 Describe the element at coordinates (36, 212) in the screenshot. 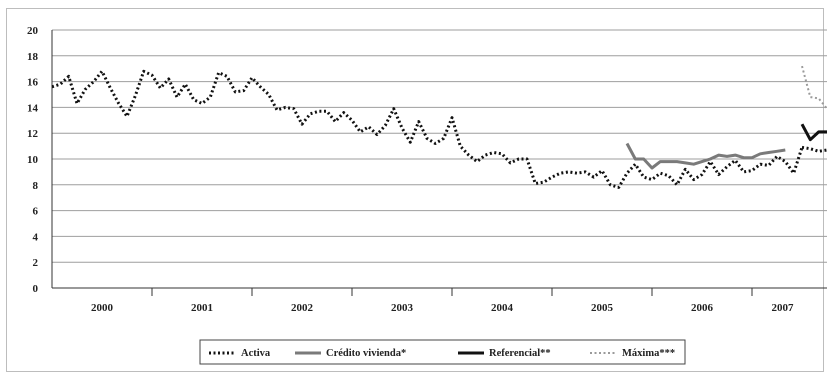

I see `y-tick-label-6: 6` at that location.